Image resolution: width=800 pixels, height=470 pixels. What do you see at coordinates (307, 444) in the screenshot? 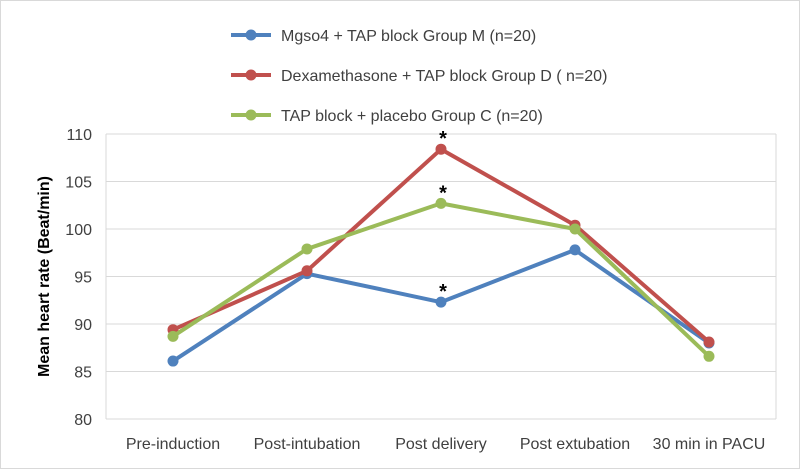
I see `x-category-label: Post-intubation` at bounding box center [307, 444].